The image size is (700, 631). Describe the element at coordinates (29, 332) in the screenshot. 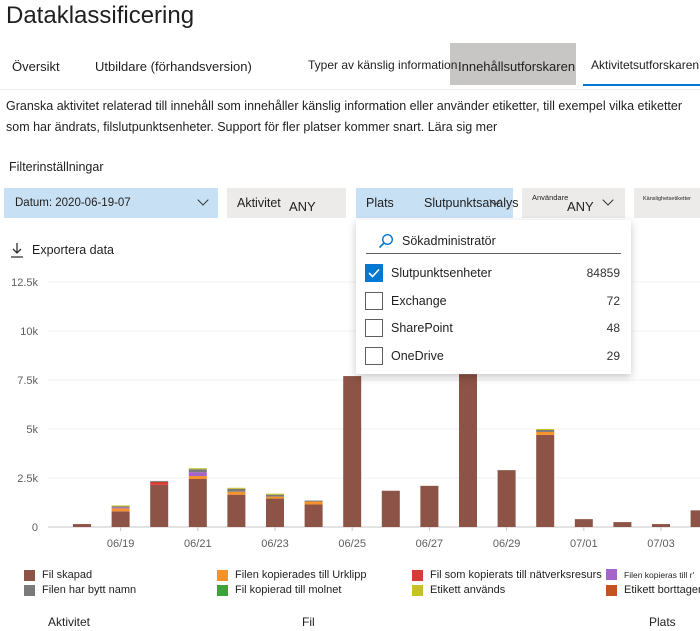

I see `y-tick-label: 10k` at that location.